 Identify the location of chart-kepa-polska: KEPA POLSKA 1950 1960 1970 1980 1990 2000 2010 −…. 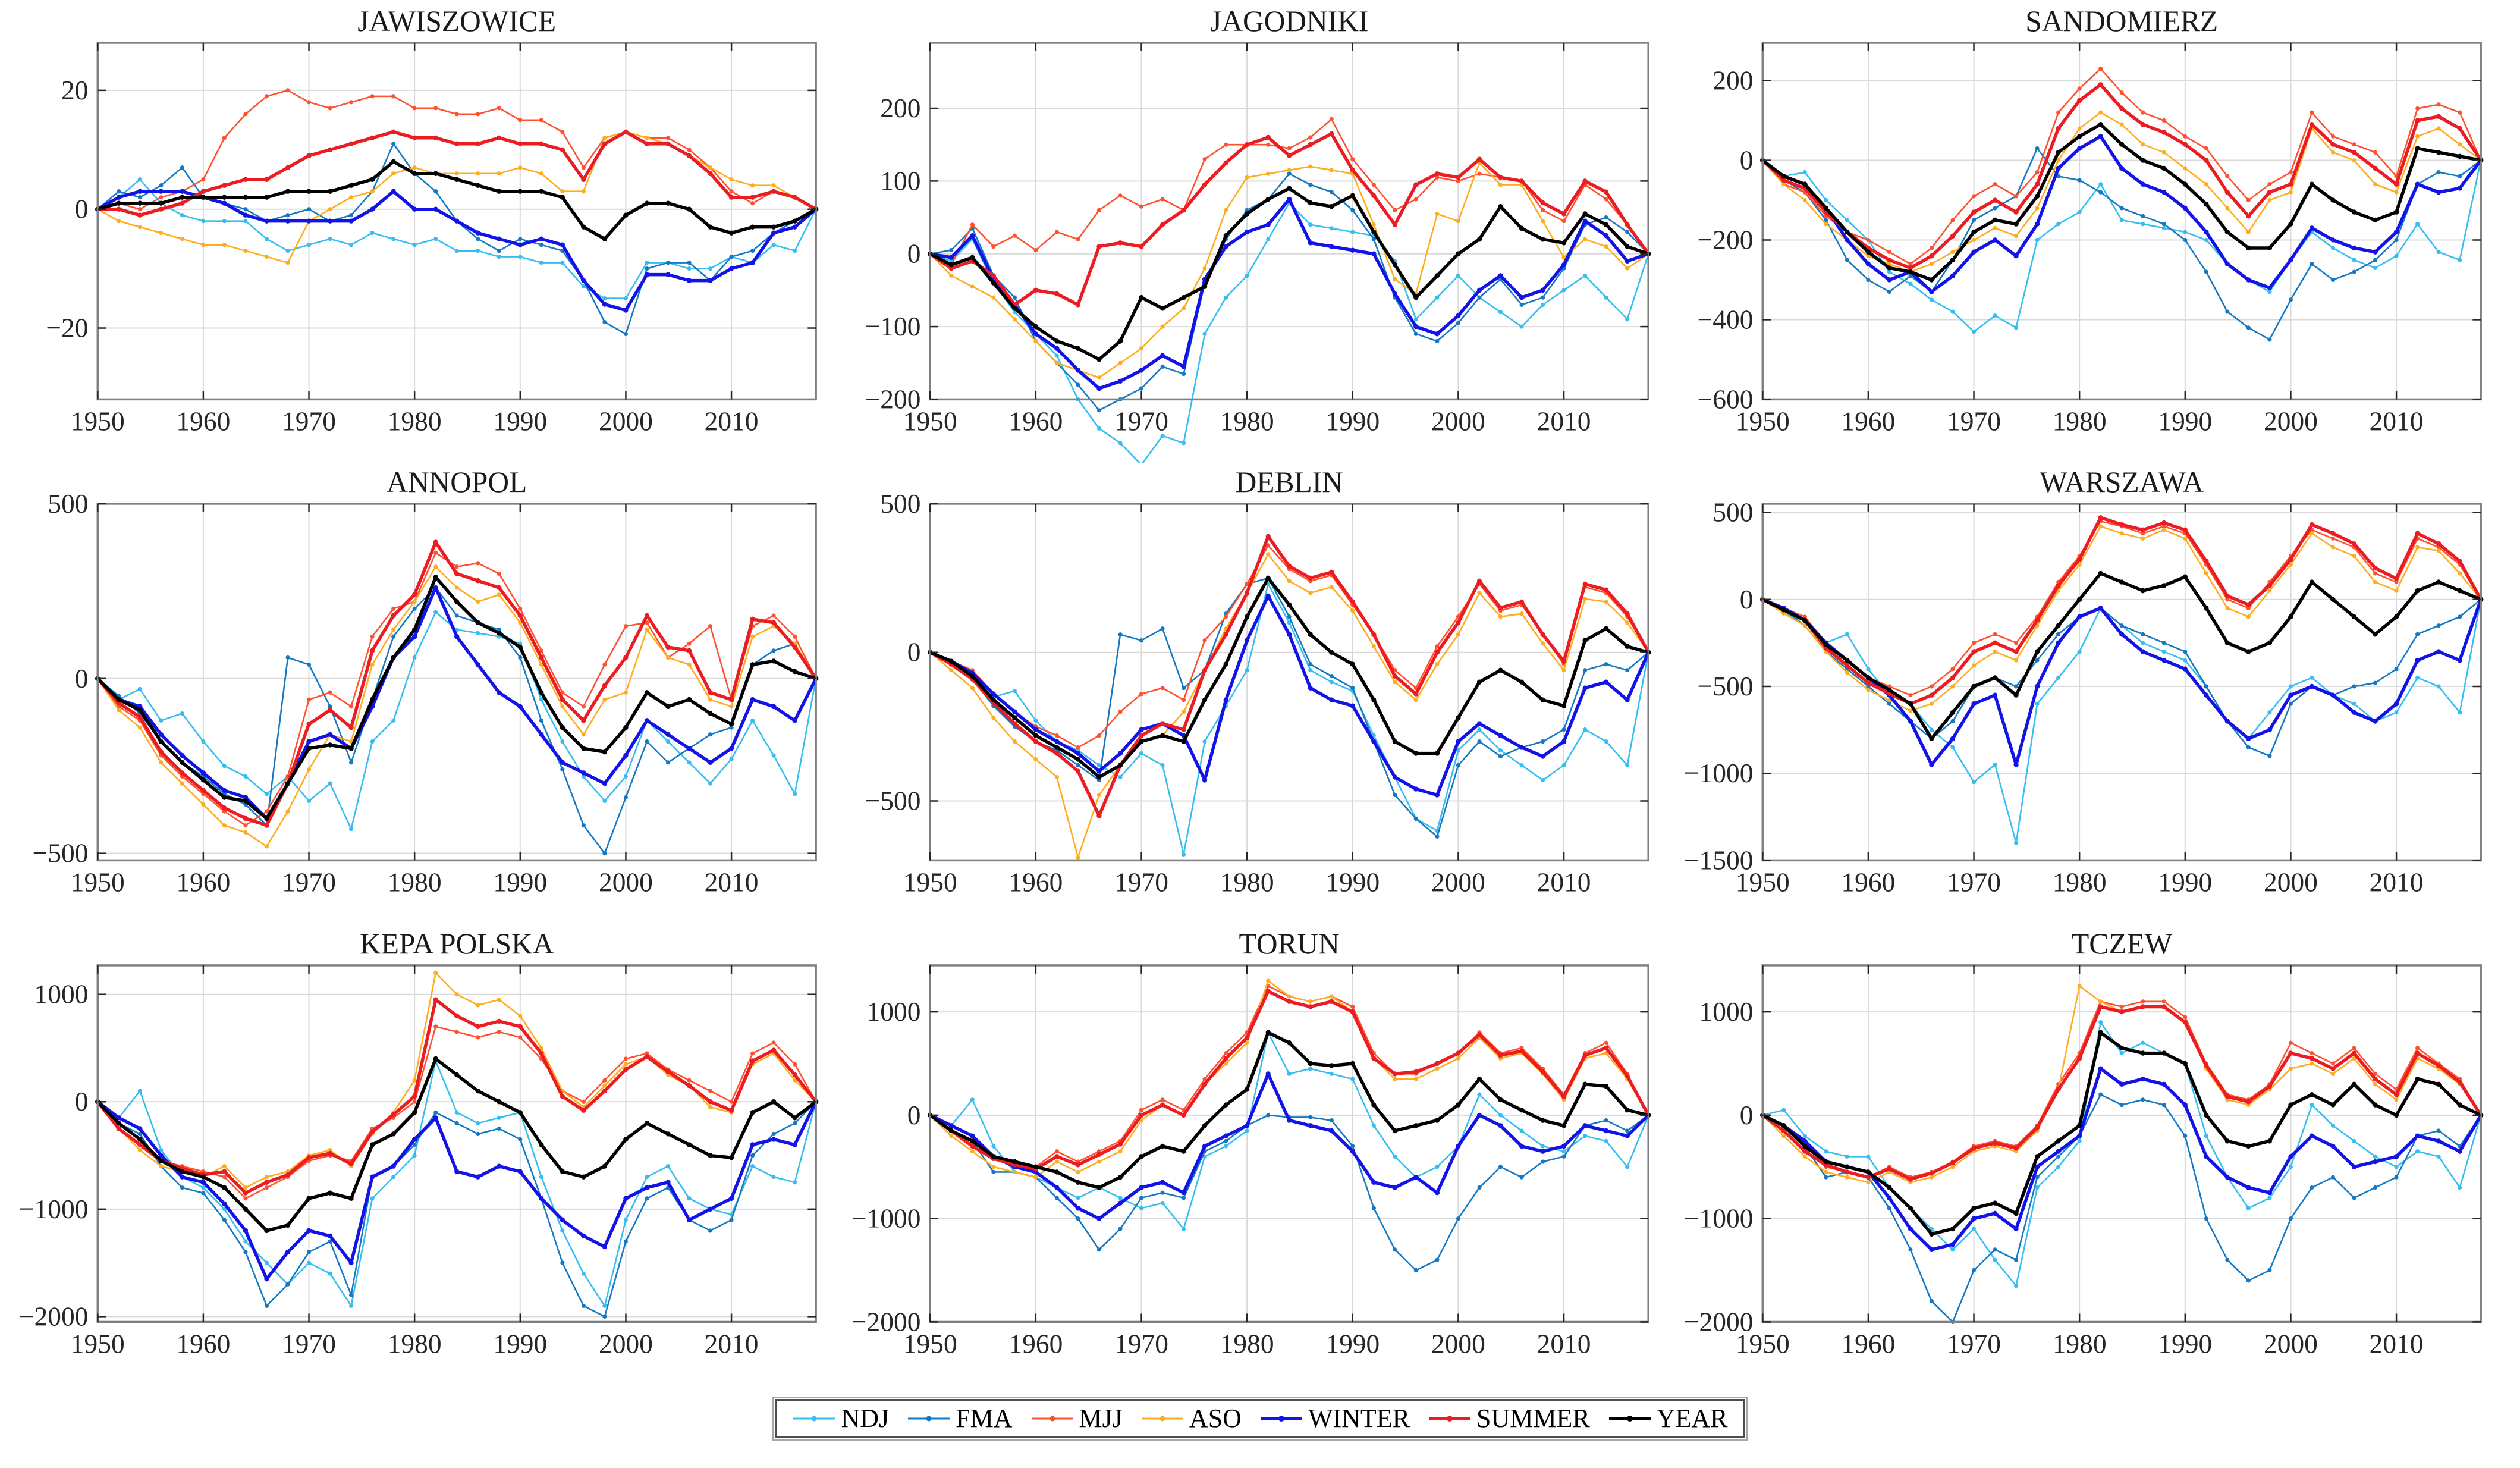
(416, 1156).